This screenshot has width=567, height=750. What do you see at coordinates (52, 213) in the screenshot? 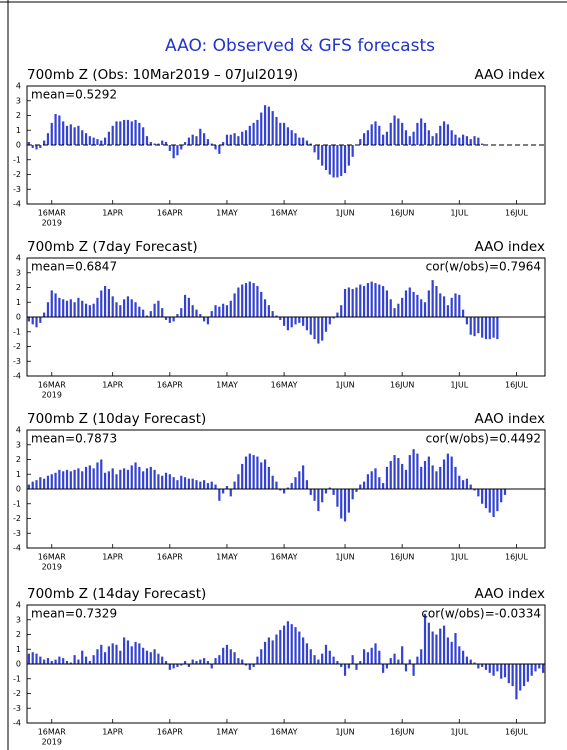
I see `x-tick-label: 16MAR` at bounding box center [52, 213].